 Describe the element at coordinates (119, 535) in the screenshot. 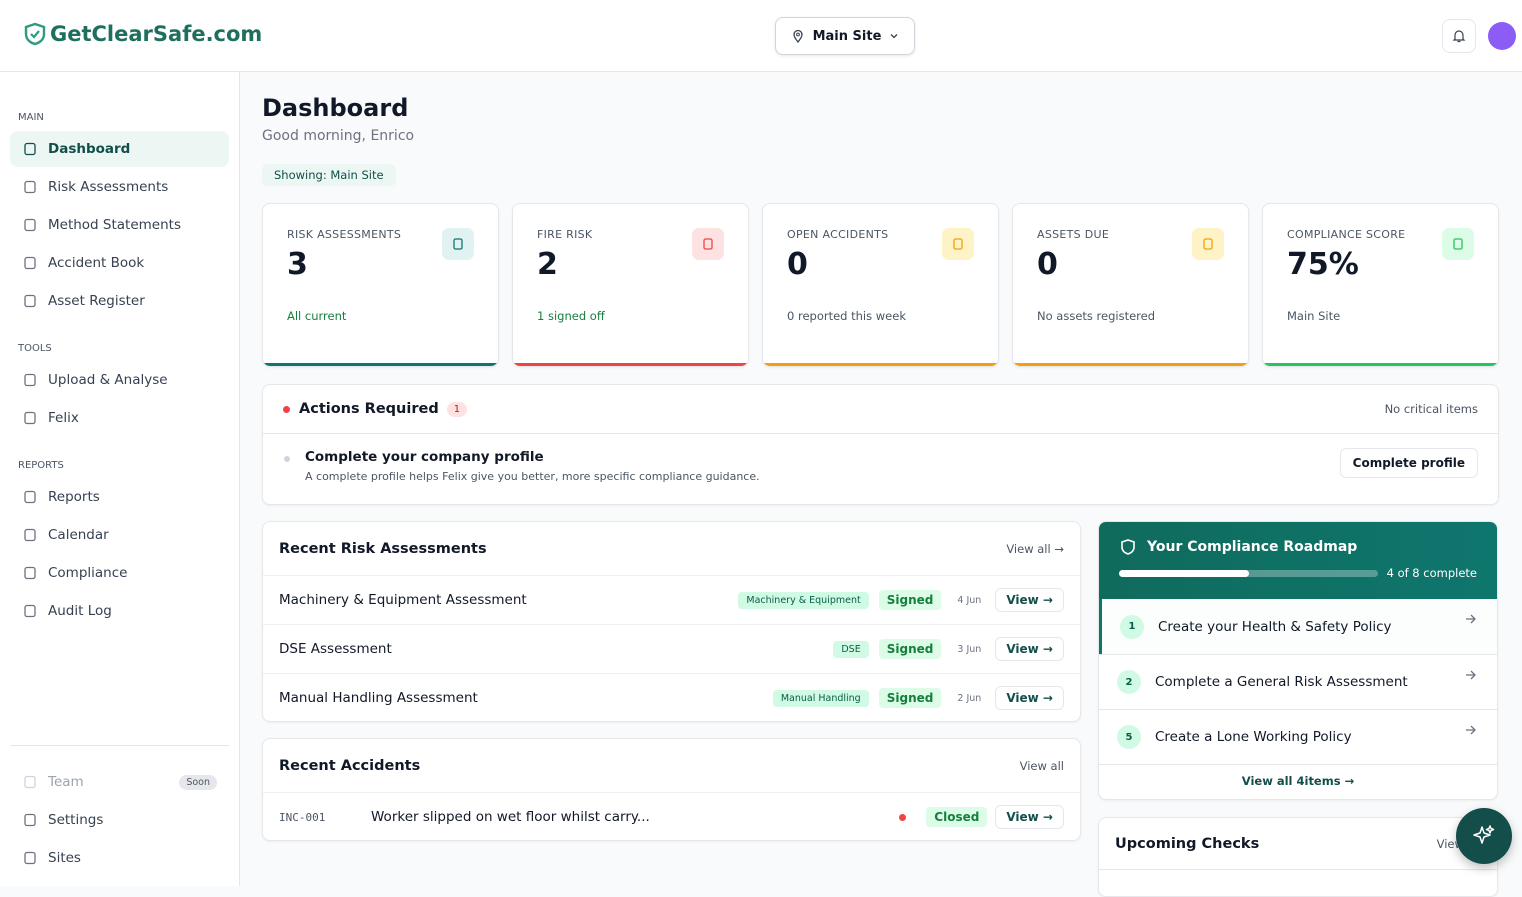

I see `nav-item: Calendar` at that location.